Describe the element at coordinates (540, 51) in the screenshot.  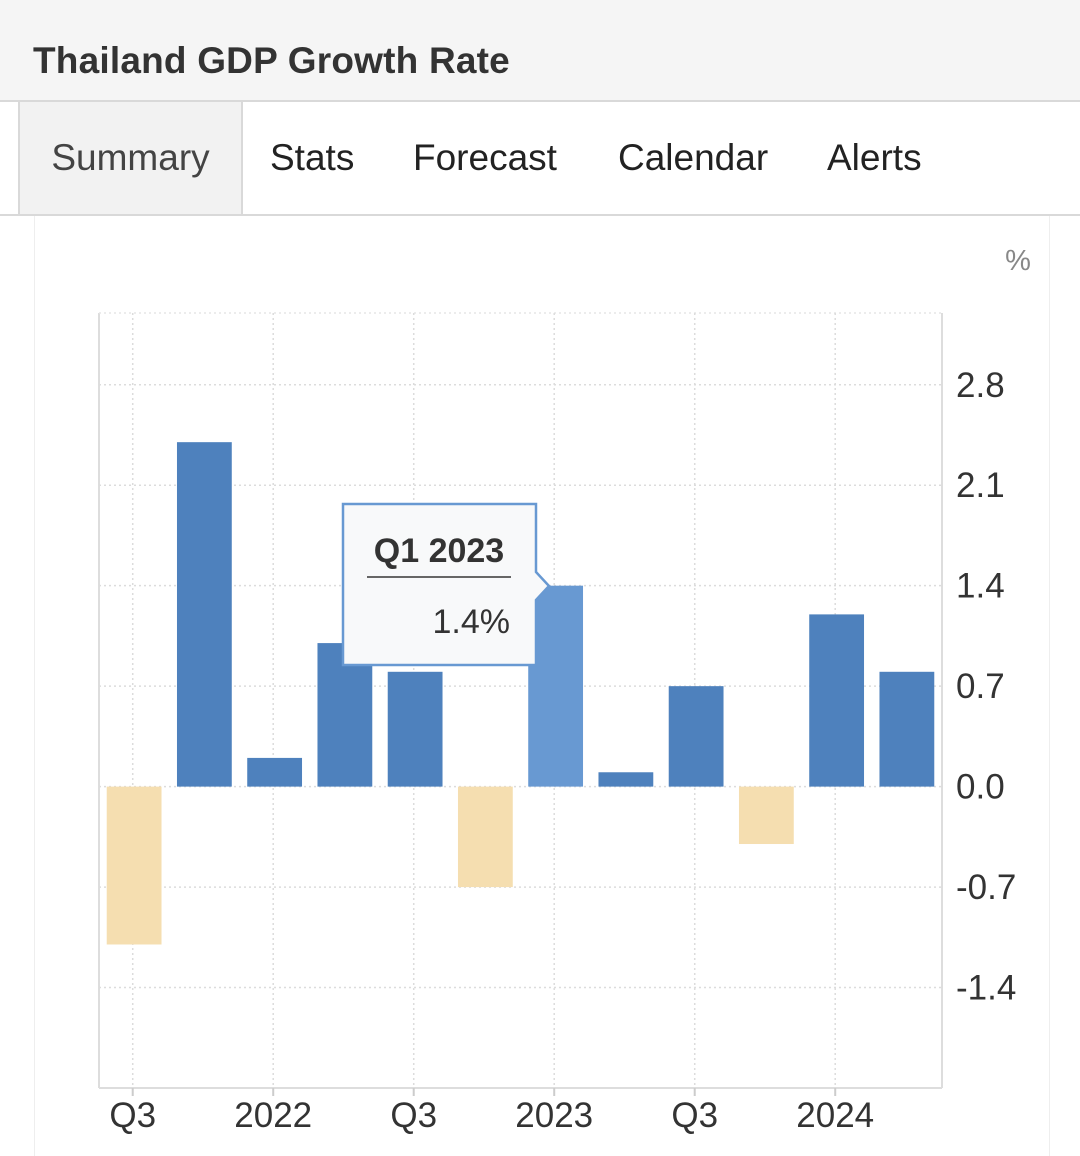
I see `page-header: Thailand GDP Growth Rate` at that location.